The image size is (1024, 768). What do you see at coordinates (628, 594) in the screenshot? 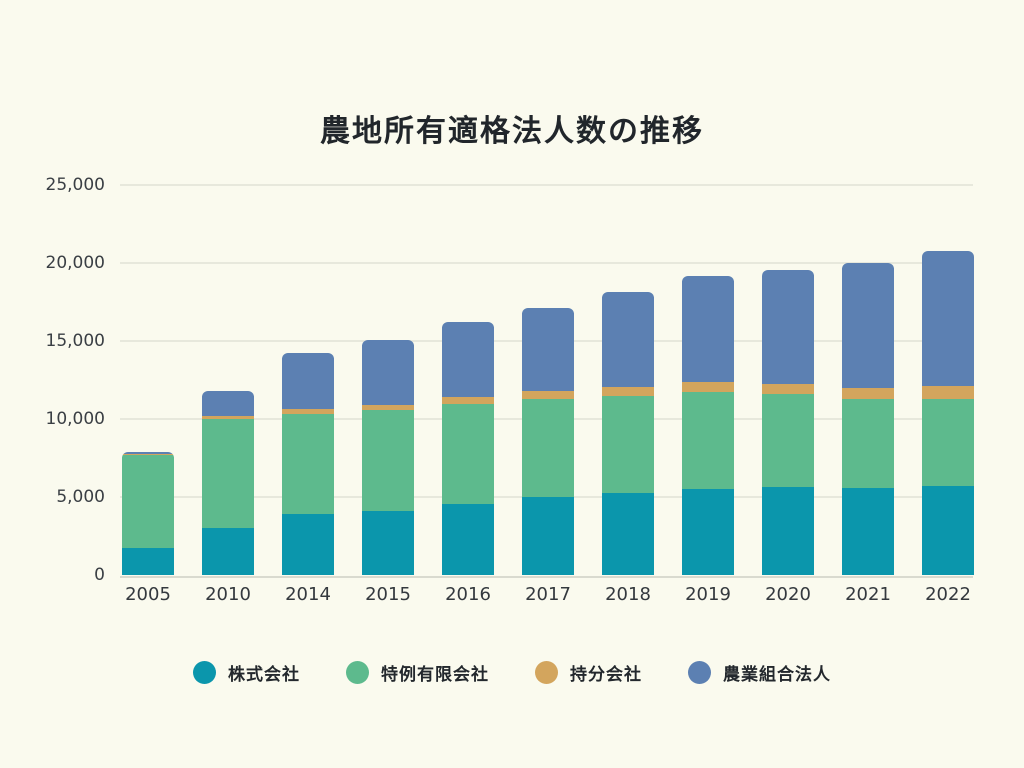
I see `x-tick-label-2018: 2018` at bounding box center [628, 594].